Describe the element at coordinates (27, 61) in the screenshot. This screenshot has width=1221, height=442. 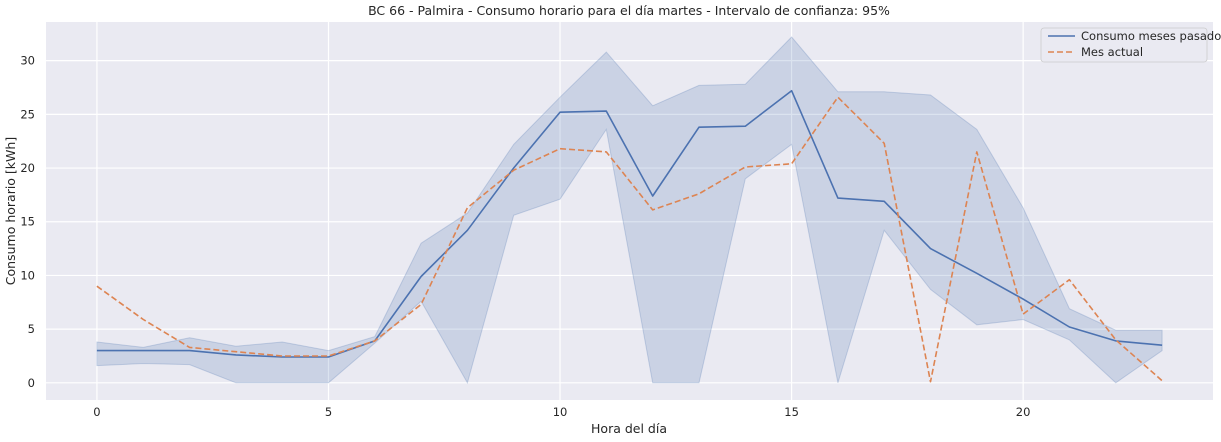
I see `y-tick-label: 30` at that location.